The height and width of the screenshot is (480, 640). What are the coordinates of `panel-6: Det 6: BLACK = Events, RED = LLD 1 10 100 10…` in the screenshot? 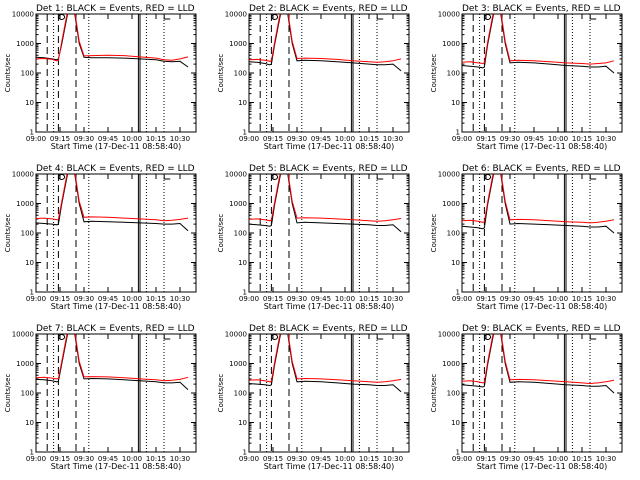 It's located at (526, 237).